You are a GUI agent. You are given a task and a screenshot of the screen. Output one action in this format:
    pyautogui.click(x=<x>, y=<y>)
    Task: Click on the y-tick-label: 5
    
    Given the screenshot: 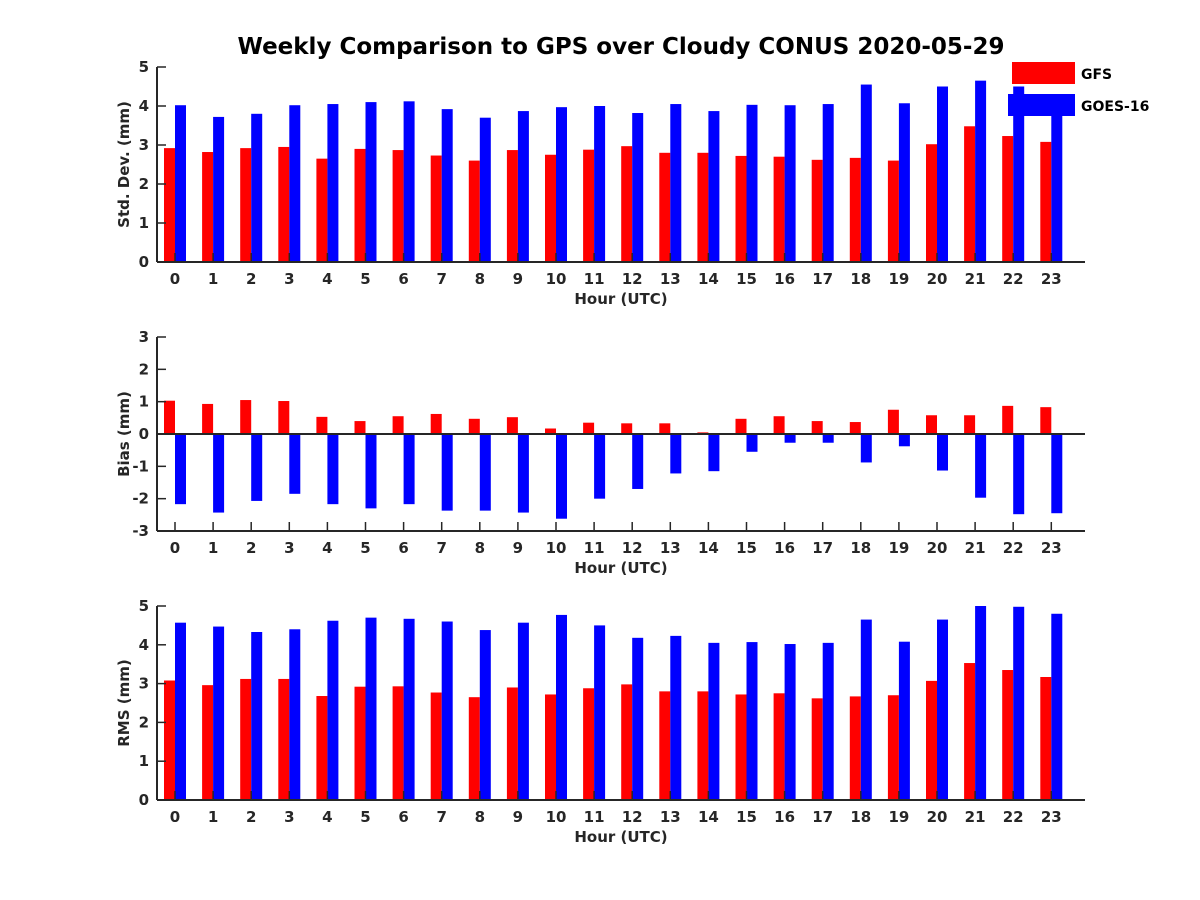 What is the action you would take?
    pyautogui.click(x=144, y=606)
    